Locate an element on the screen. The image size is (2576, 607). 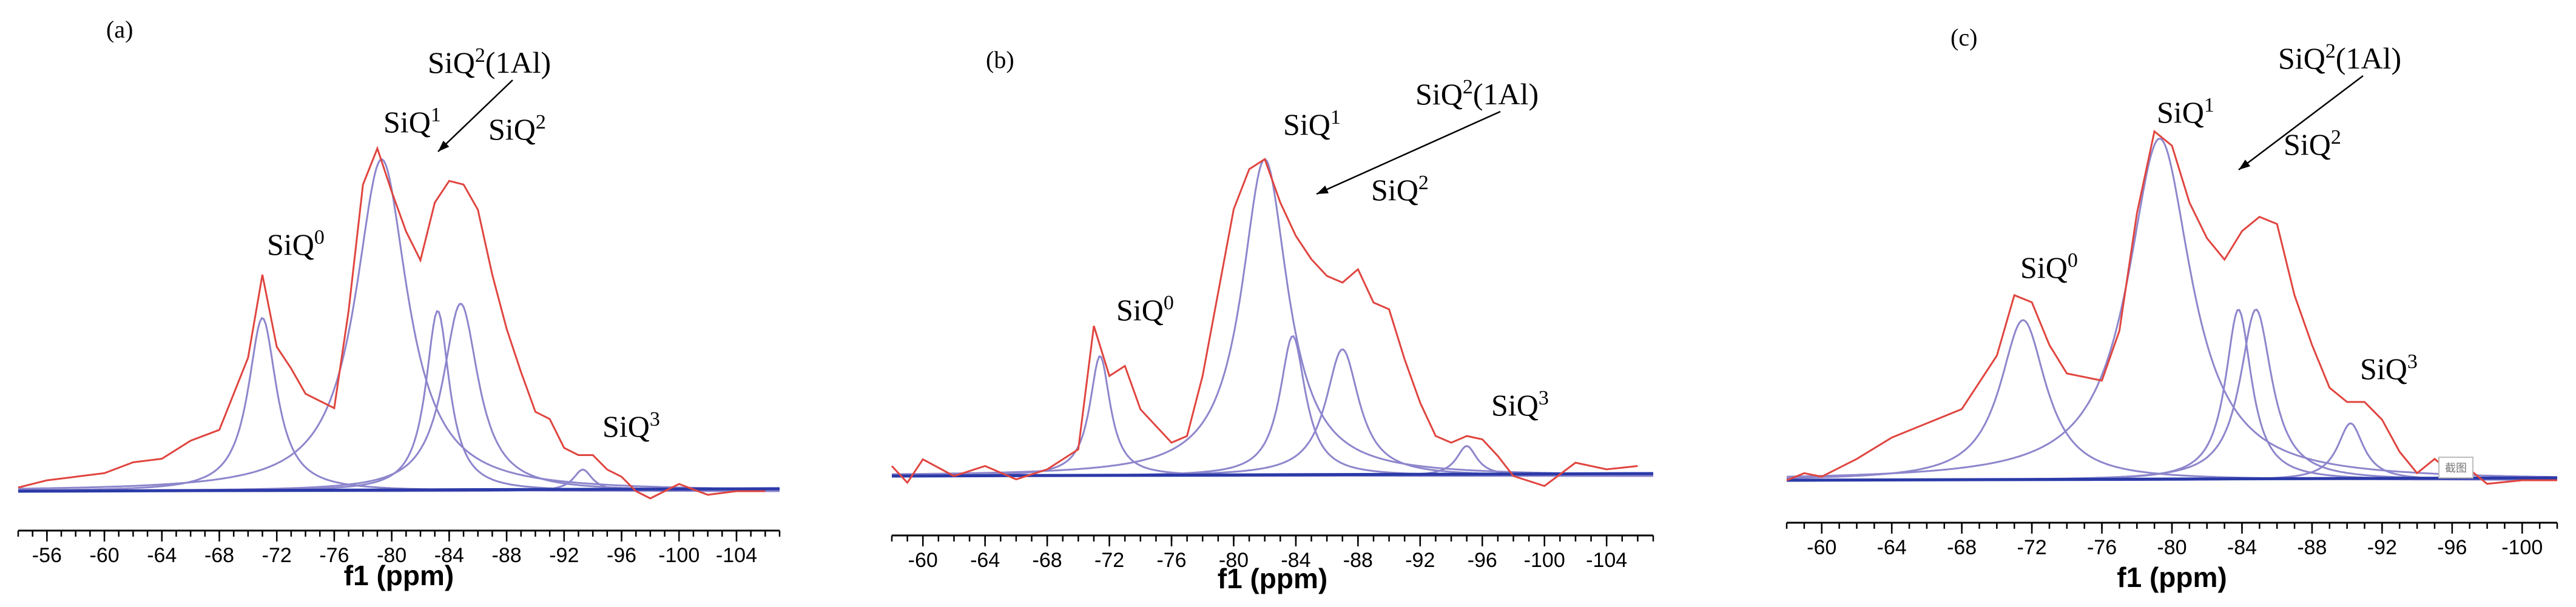
stamp-text: 截图 is located at coordinates (2456, 468).